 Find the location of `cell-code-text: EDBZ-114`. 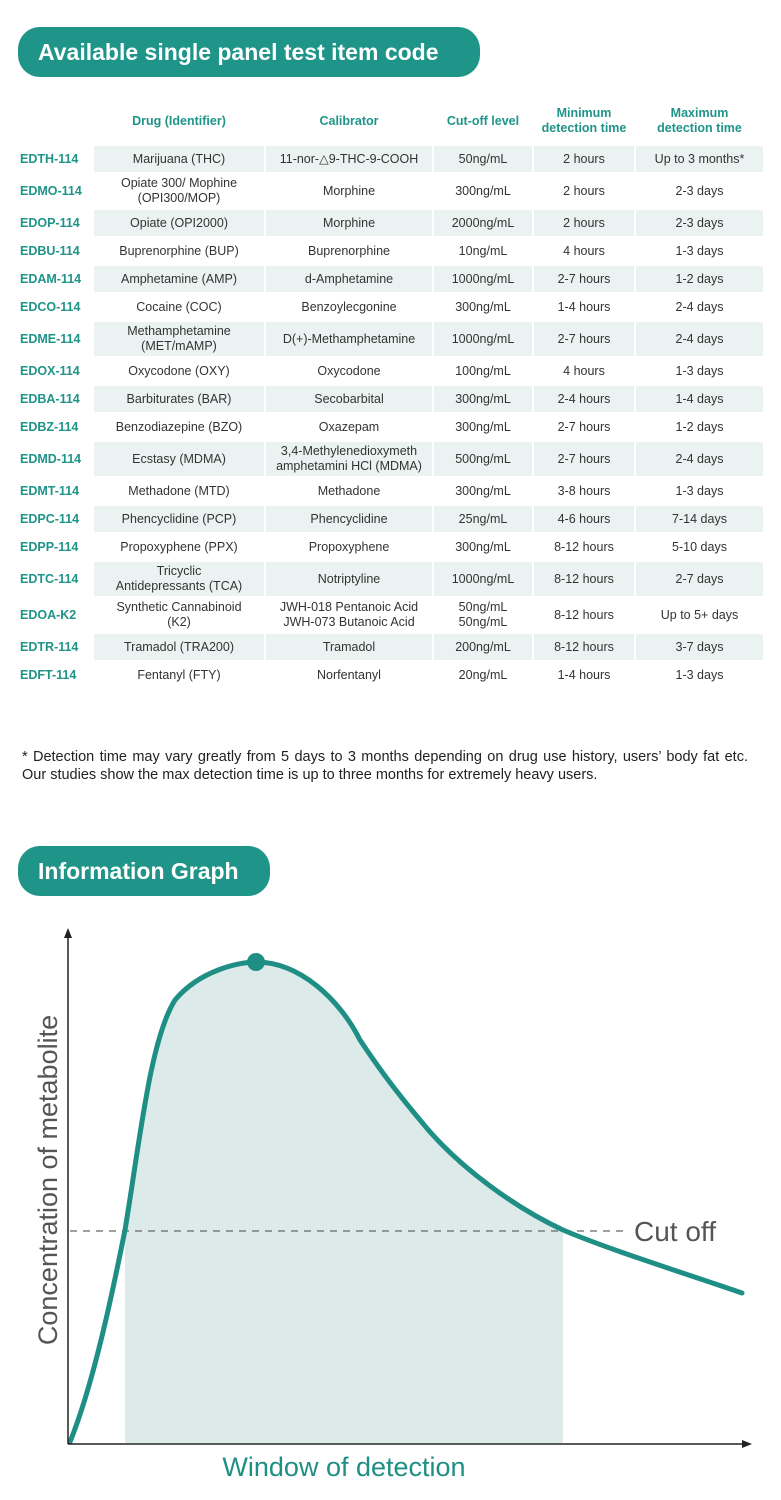

cell-code-text: EDBZ-114 is located at coordinates (49, 426).